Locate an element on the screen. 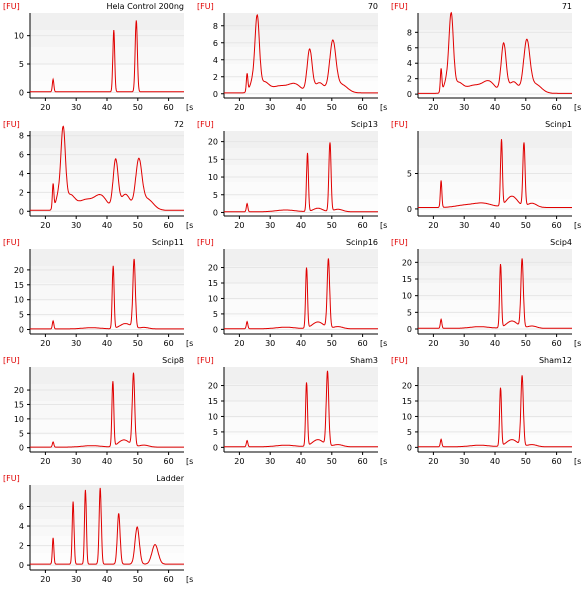 The image size is (583, 596). chart-title: 70 is located at coordinates (373, 6).